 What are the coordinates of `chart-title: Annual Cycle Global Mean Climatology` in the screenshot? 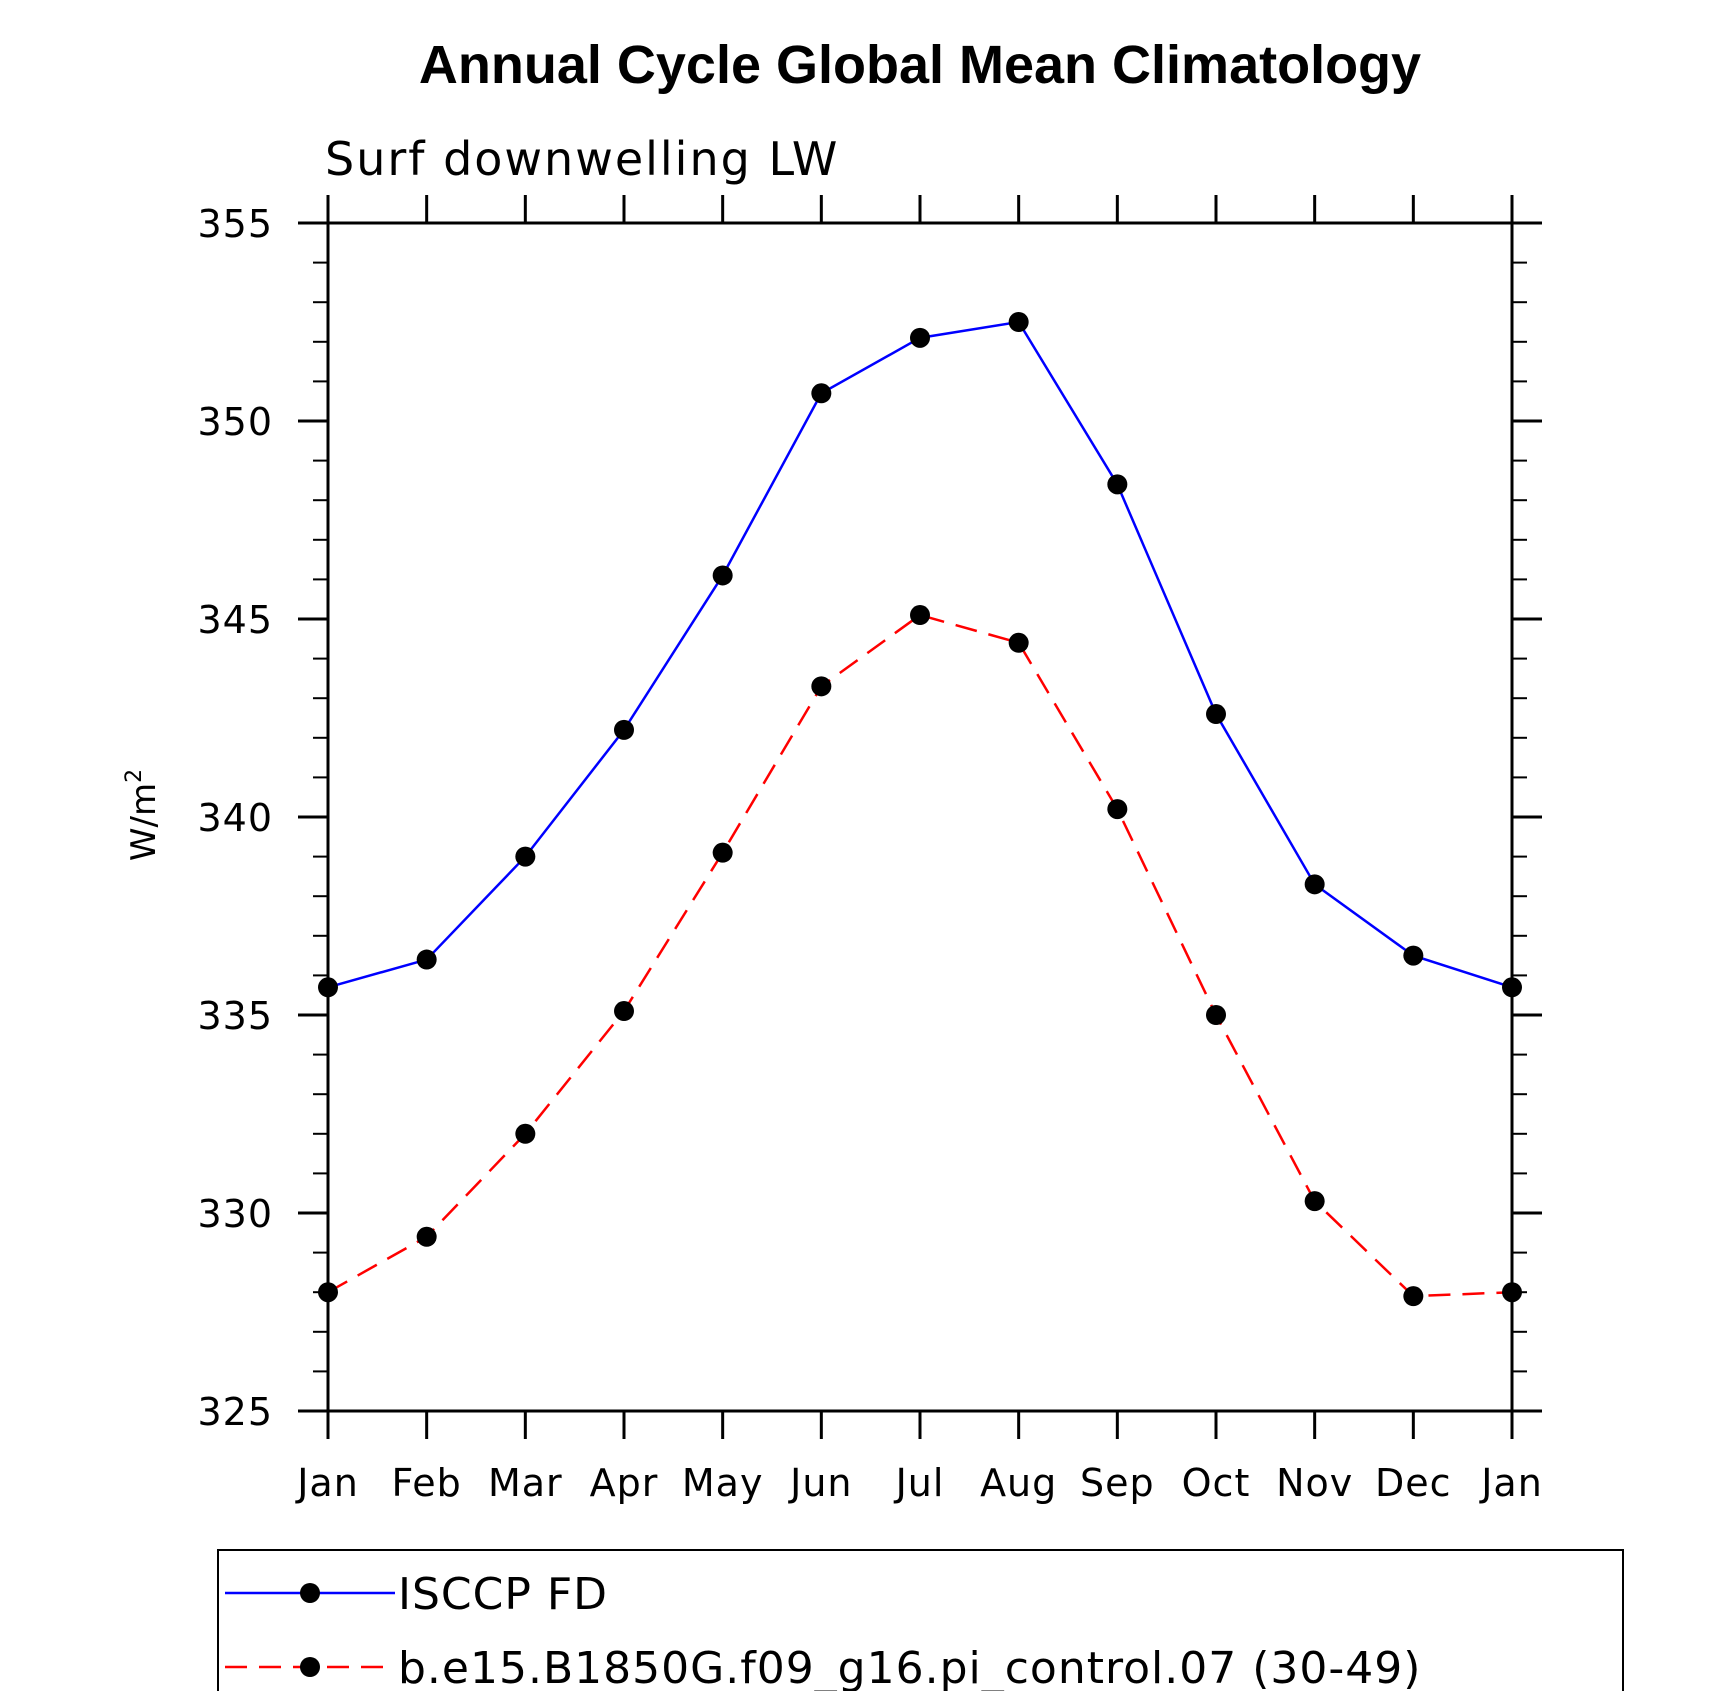 It's located at (920, 65).